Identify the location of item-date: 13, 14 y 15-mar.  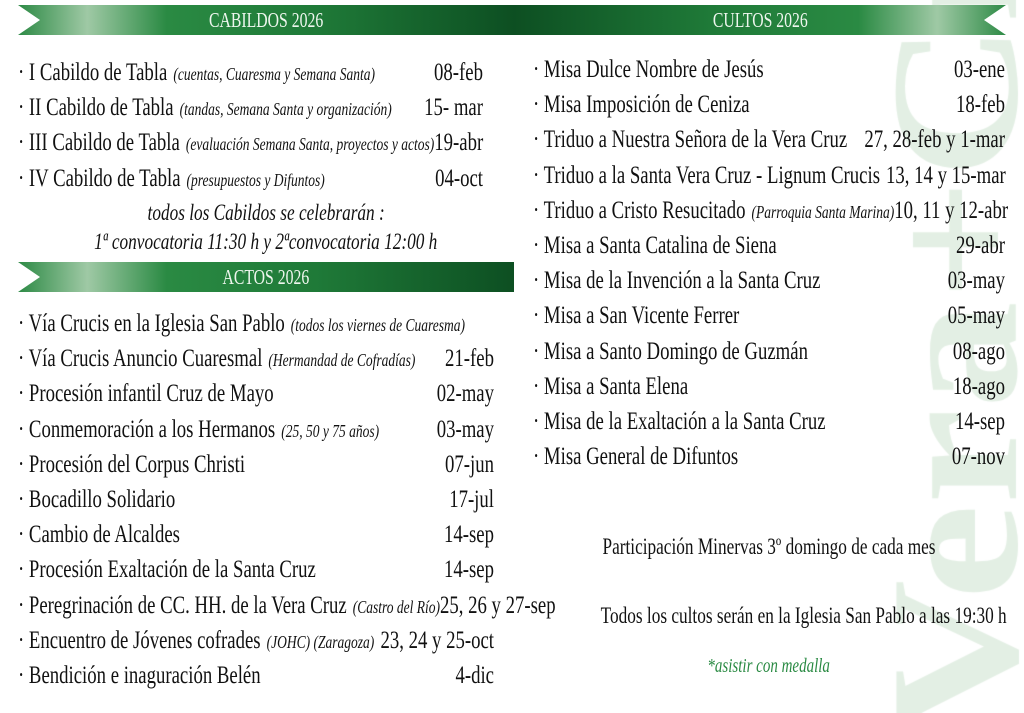
(946, 175).